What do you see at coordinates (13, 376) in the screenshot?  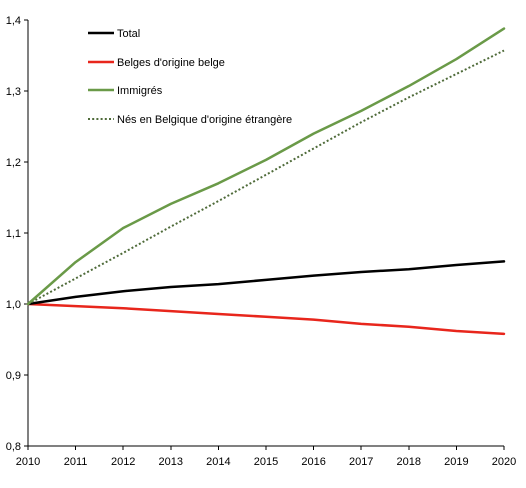 I see `y-tick-label: 0,9` at bounding box center [13, 376].